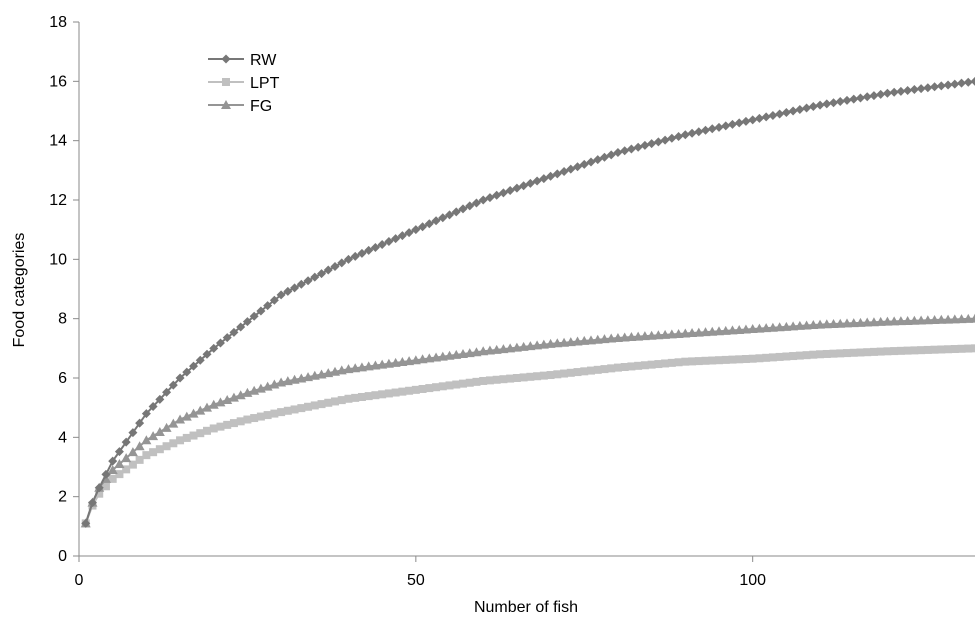 This screenshot has width=975, height=617. I want to click on legend-entry-lpt: LPT, so click(244, 83).